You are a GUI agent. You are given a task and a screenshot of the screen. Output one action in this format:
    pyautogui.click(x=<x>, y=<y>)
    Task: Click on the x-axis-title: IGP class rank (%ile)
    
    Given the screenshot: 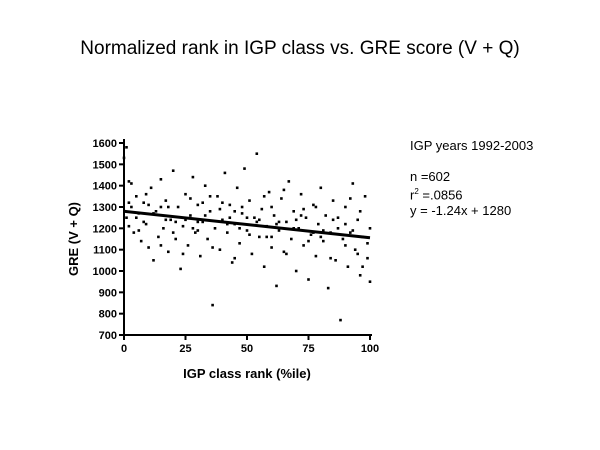 What is the action you would take?
    pyautogui.click(x=247, y=373)
    